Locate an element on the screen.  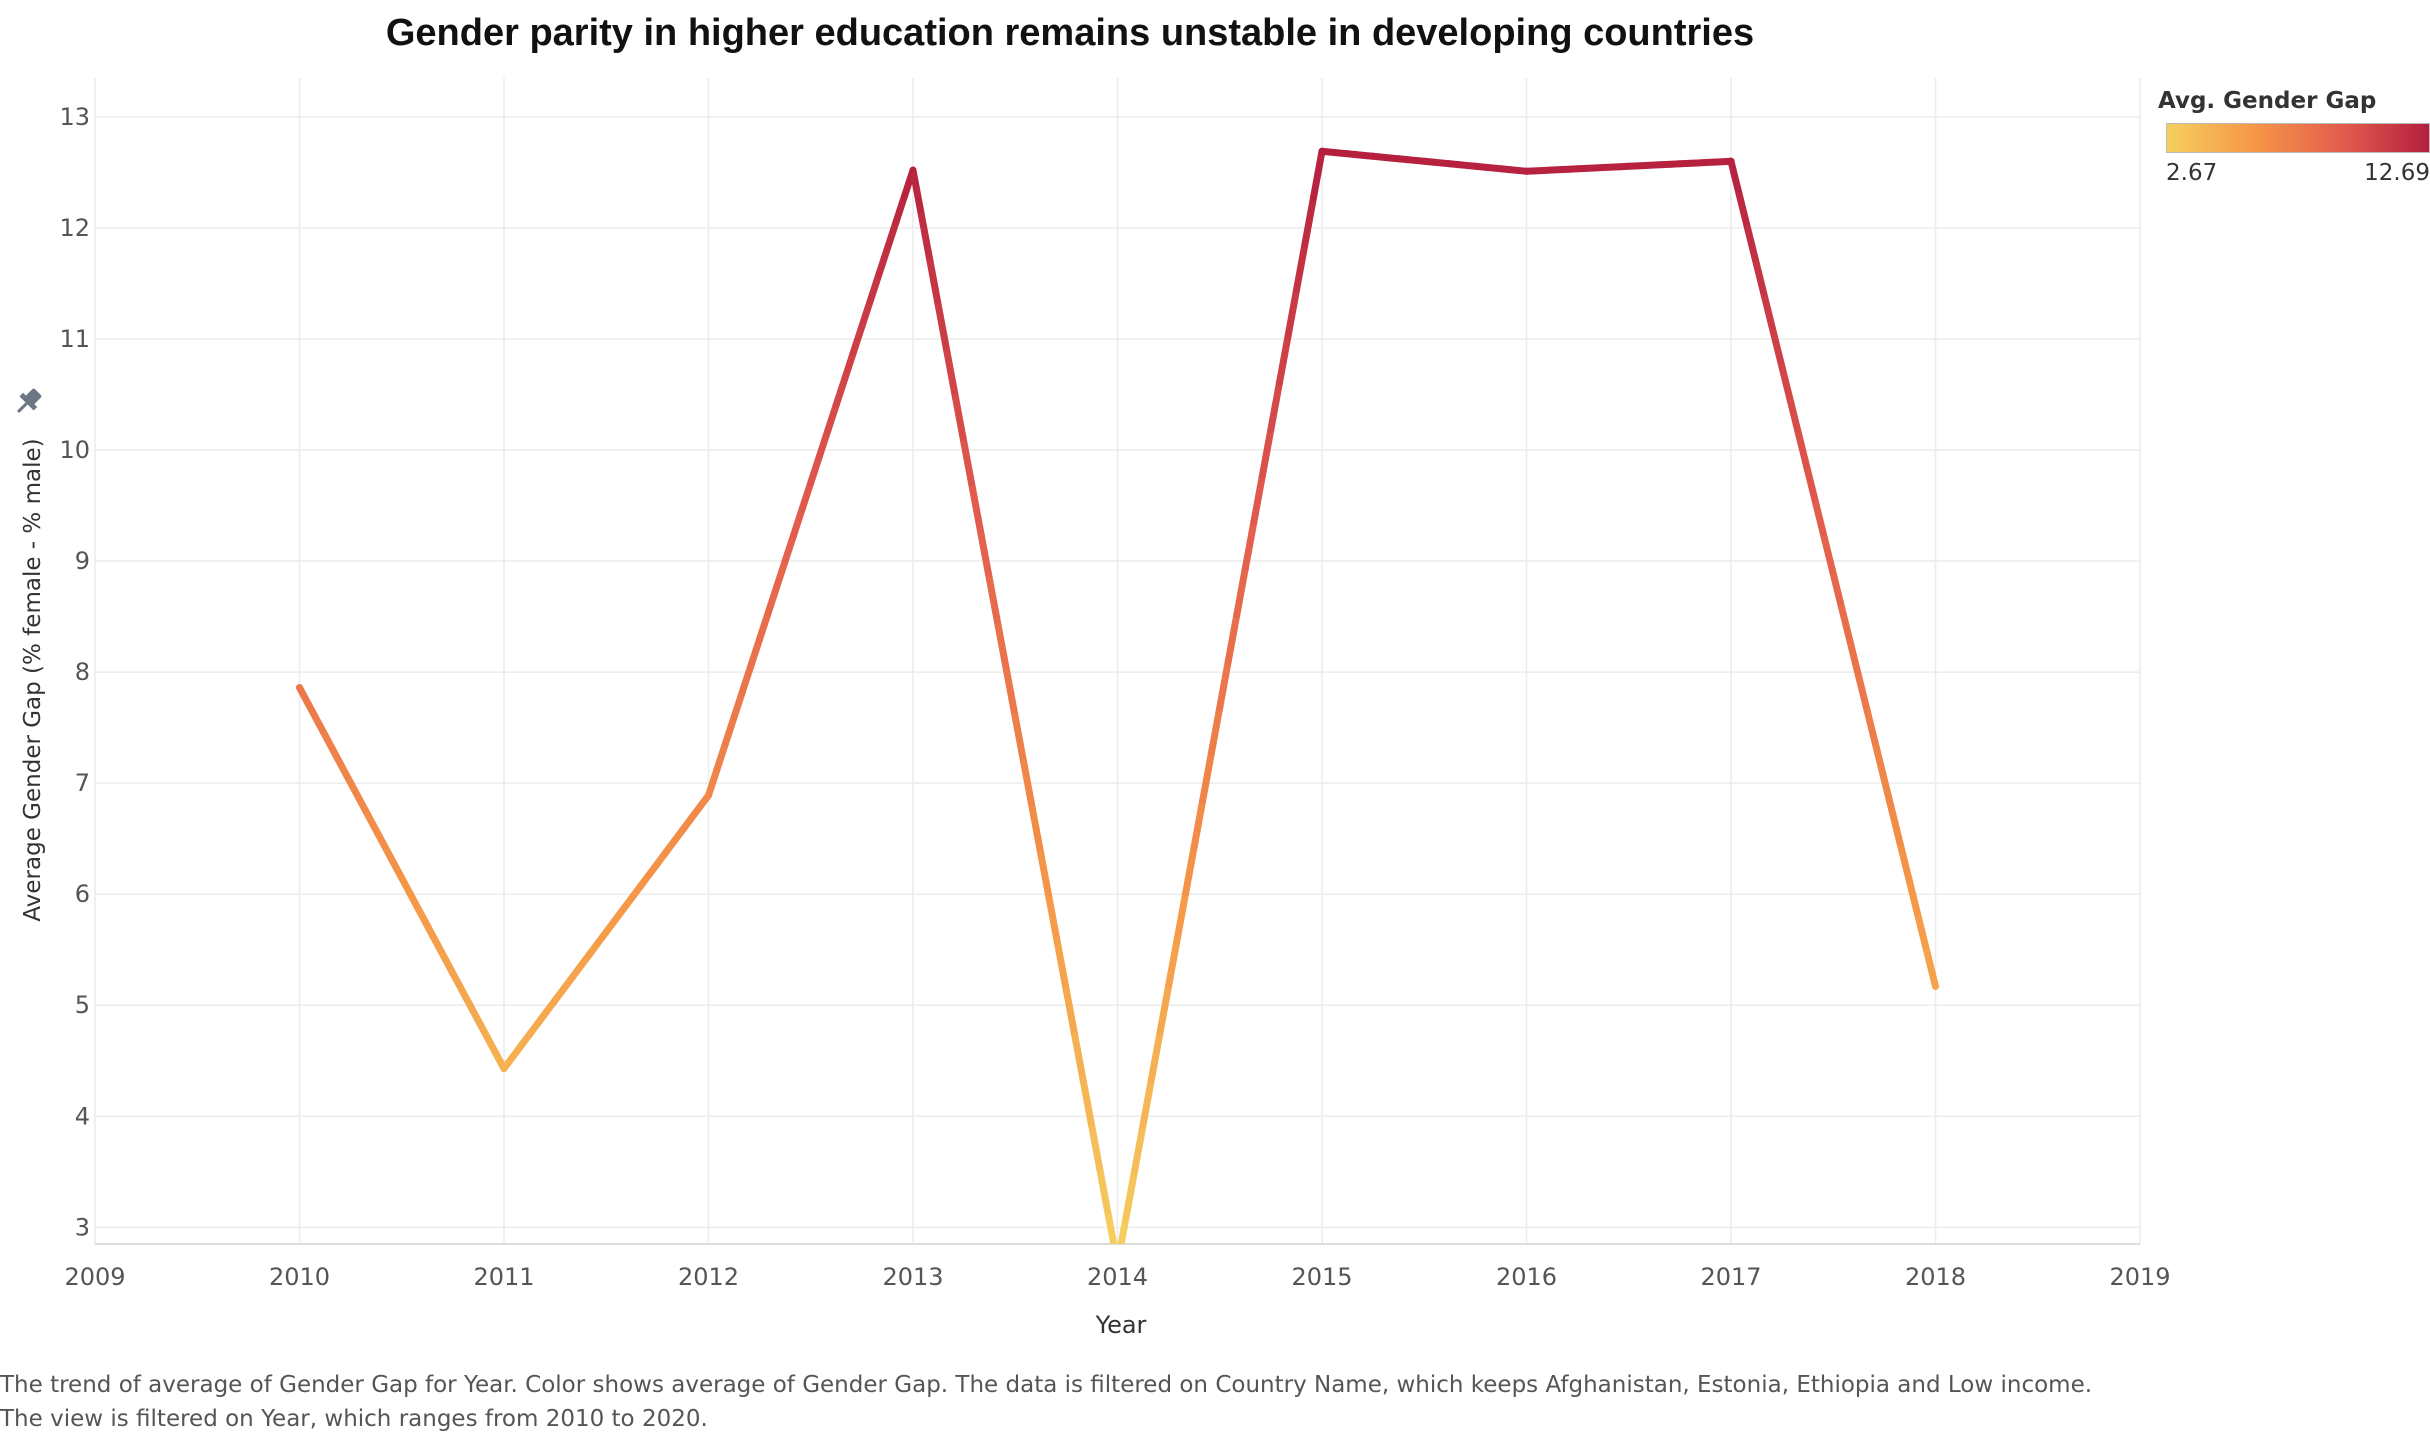
y-tick-label: 3 is located at coordinates (82, 1227).